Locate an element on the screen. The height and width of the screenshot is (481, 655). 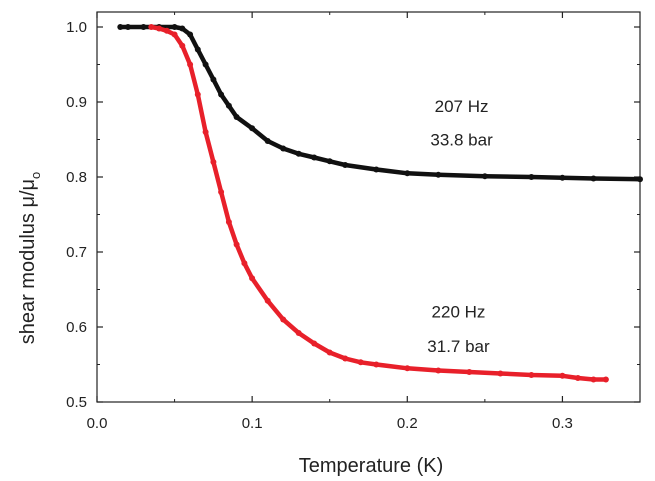
y-tick-label: 0.8 is located at coordinates (76, 177).